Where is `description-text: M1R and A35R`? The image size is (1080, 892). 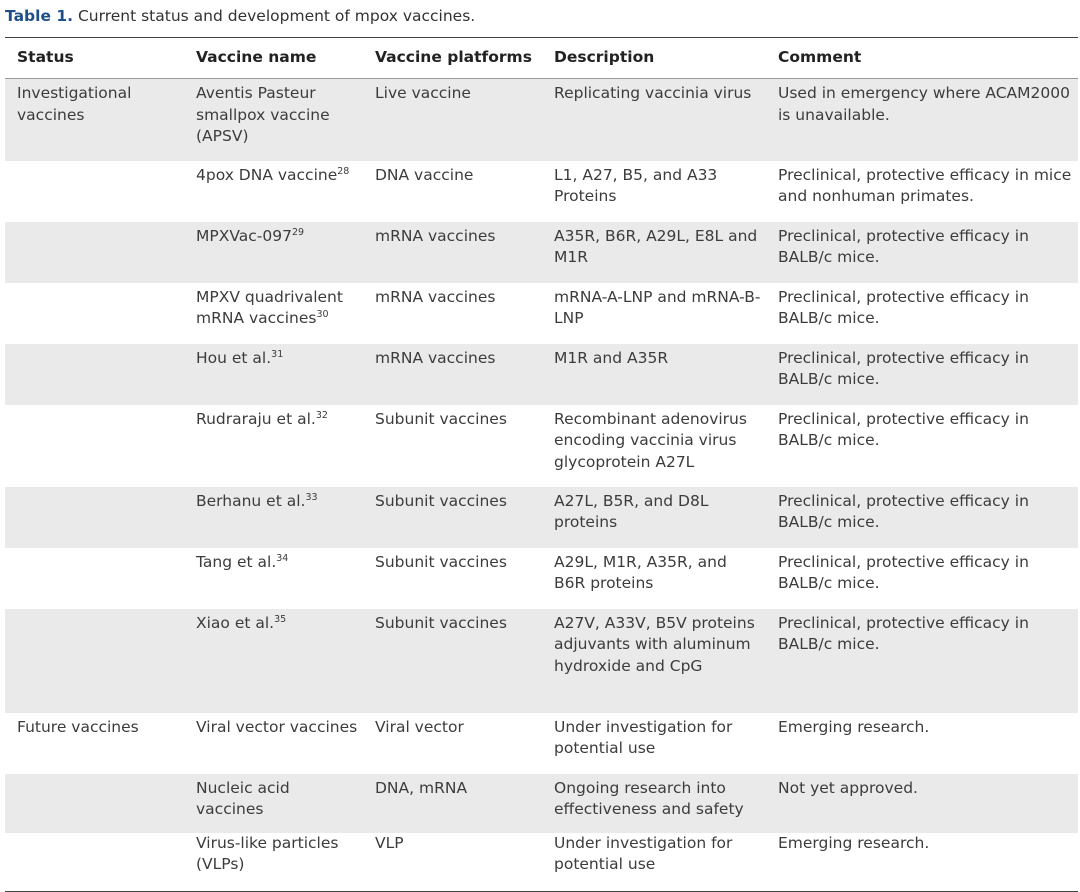
description-text: M1R and A35R is located at coordinates (611, 357).